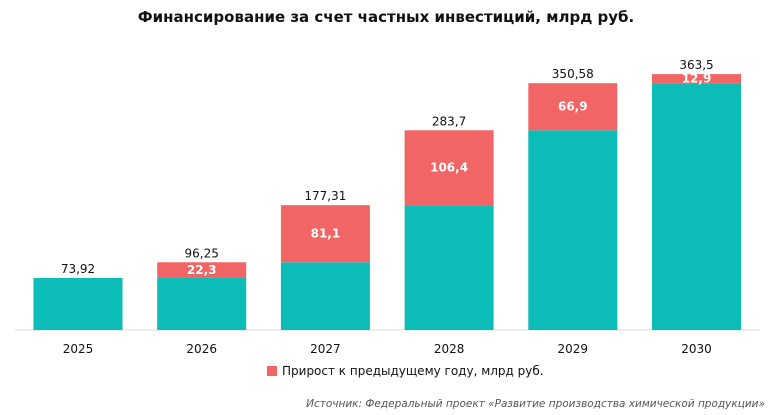  I want to click on x-tick-label: 2028, so click(449, 349).